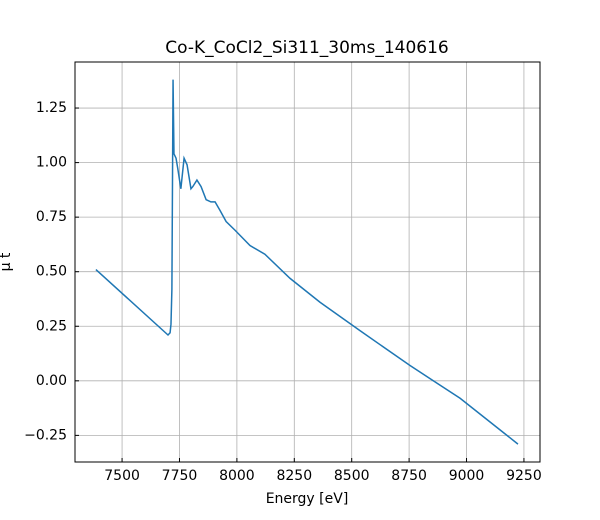 This screenshot has height=520, width=600. What do you see at coordinates (409, 476) in the screenshot?
I see `x-tick-label: 8750` at bounding box center [409, 476].